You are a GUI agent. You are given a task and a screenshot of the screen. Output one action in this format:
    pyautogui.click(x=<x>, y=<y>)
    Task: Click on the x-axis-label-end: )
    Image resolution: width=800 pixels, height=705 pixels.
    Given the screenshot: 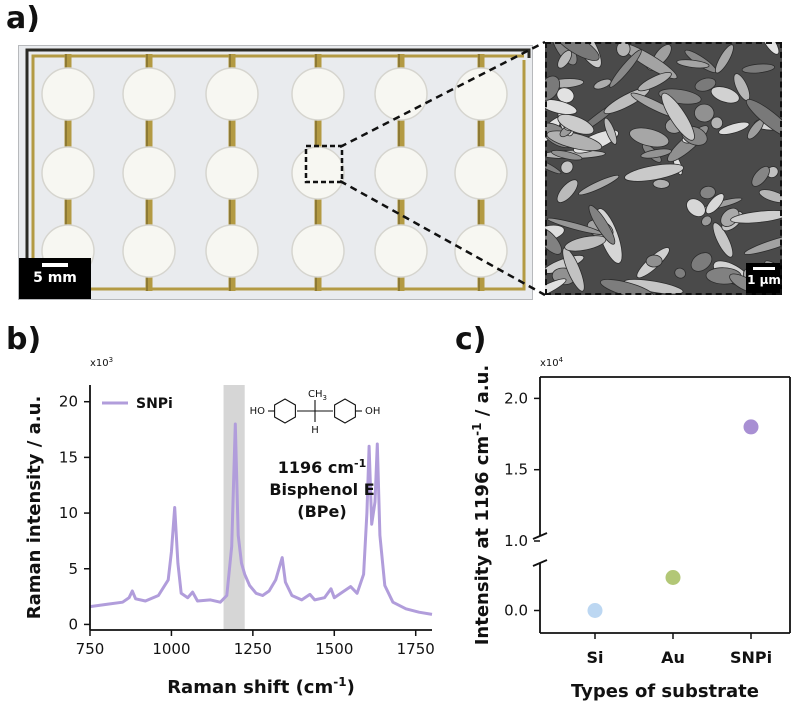 What is the action you would take?
    pyautogui.click(x=351, y=687)
    